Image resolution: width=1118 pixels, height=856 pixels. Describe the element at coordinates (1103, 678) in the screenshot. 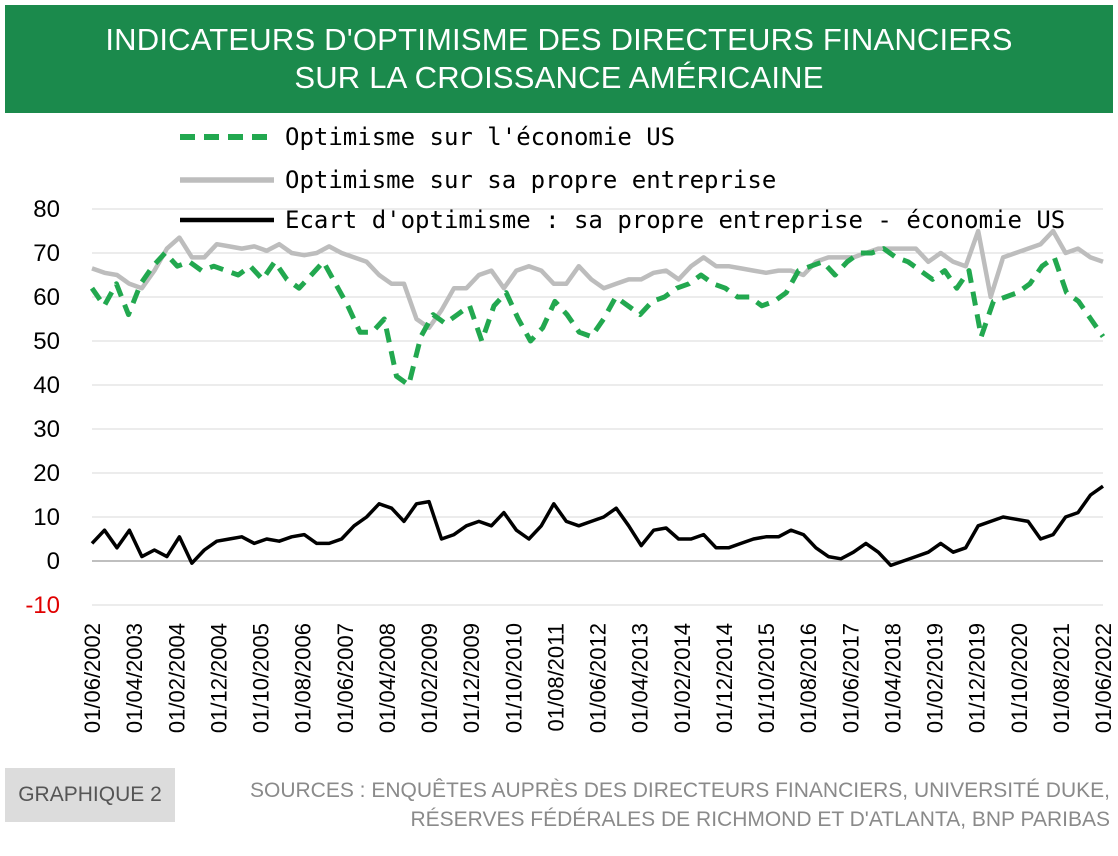

I see `x-tick-label: 01/06/2022` at that location.